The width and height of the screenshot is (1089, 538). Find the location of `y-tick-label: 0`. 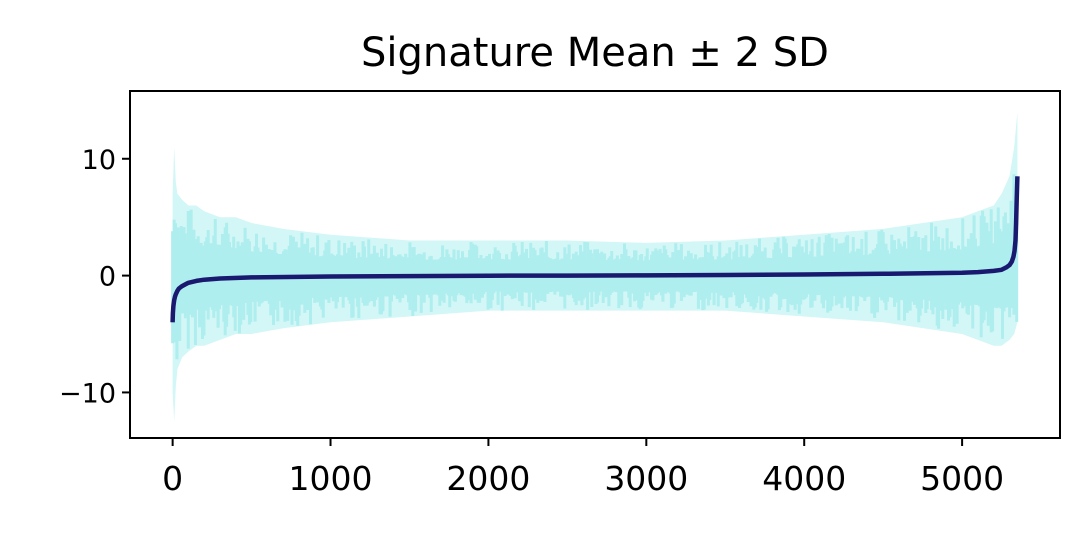

y-tick-label: 0 is located at coordinates (107, 277).